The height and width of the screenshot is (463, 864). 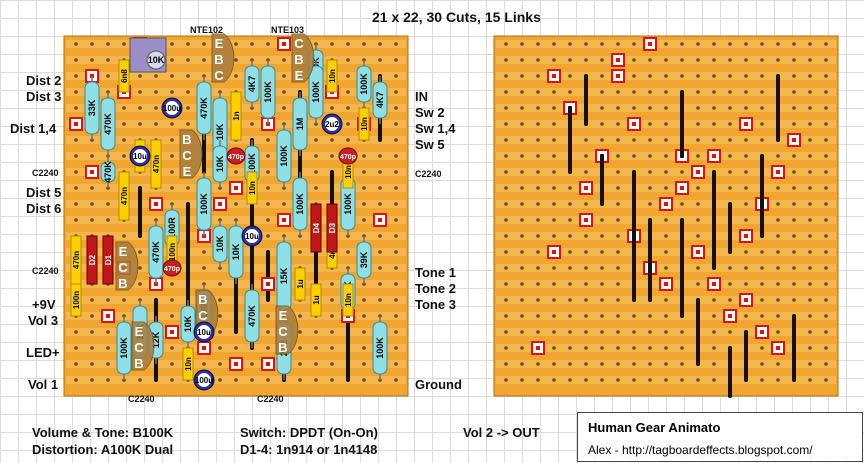 What do you see at coordinates (284, 275) in the screenshot?
I see `resistor-value: 15K` at bounding box center [284, 275].